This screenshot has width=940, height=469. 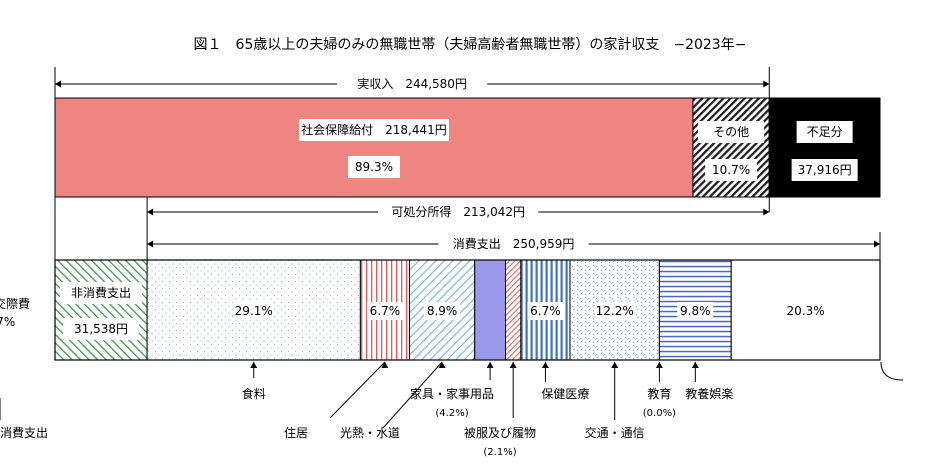 I want to click on bar-non-consumption, so click(x=101, y=310).